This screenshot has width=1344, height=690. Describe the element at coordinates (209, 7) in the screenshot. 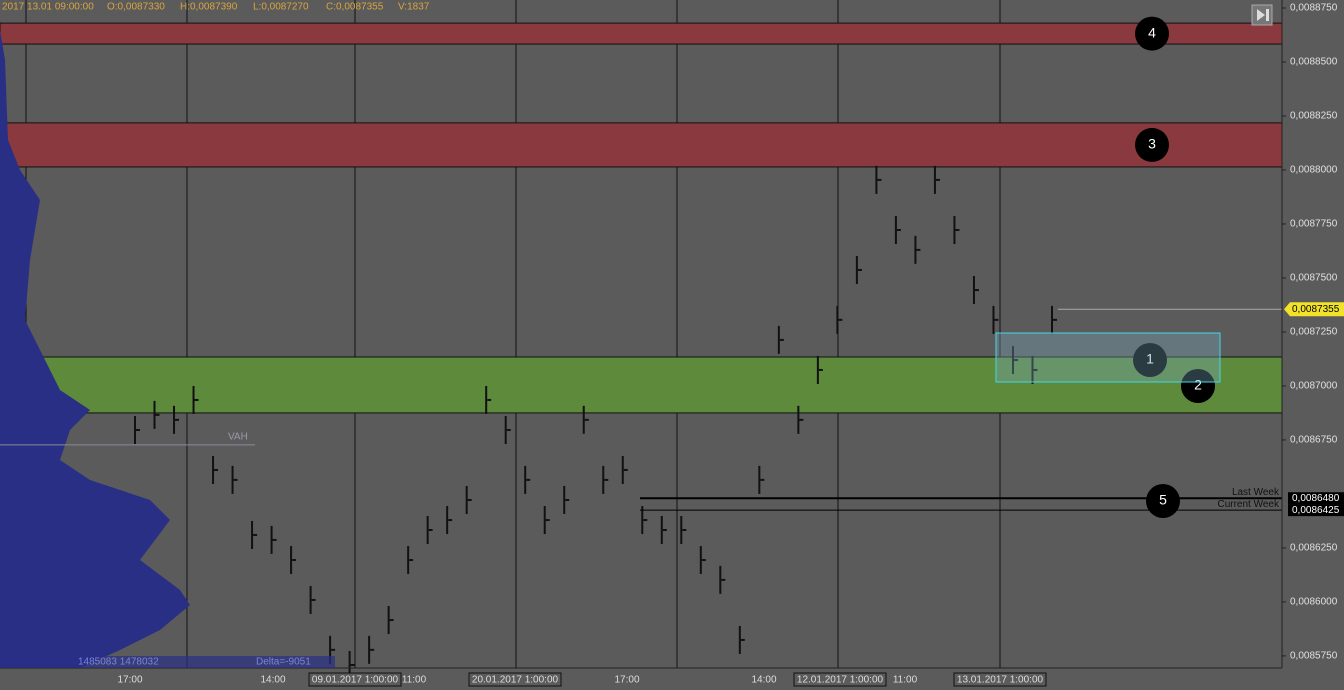

I see `header-high: H:0,0087390` at that location.